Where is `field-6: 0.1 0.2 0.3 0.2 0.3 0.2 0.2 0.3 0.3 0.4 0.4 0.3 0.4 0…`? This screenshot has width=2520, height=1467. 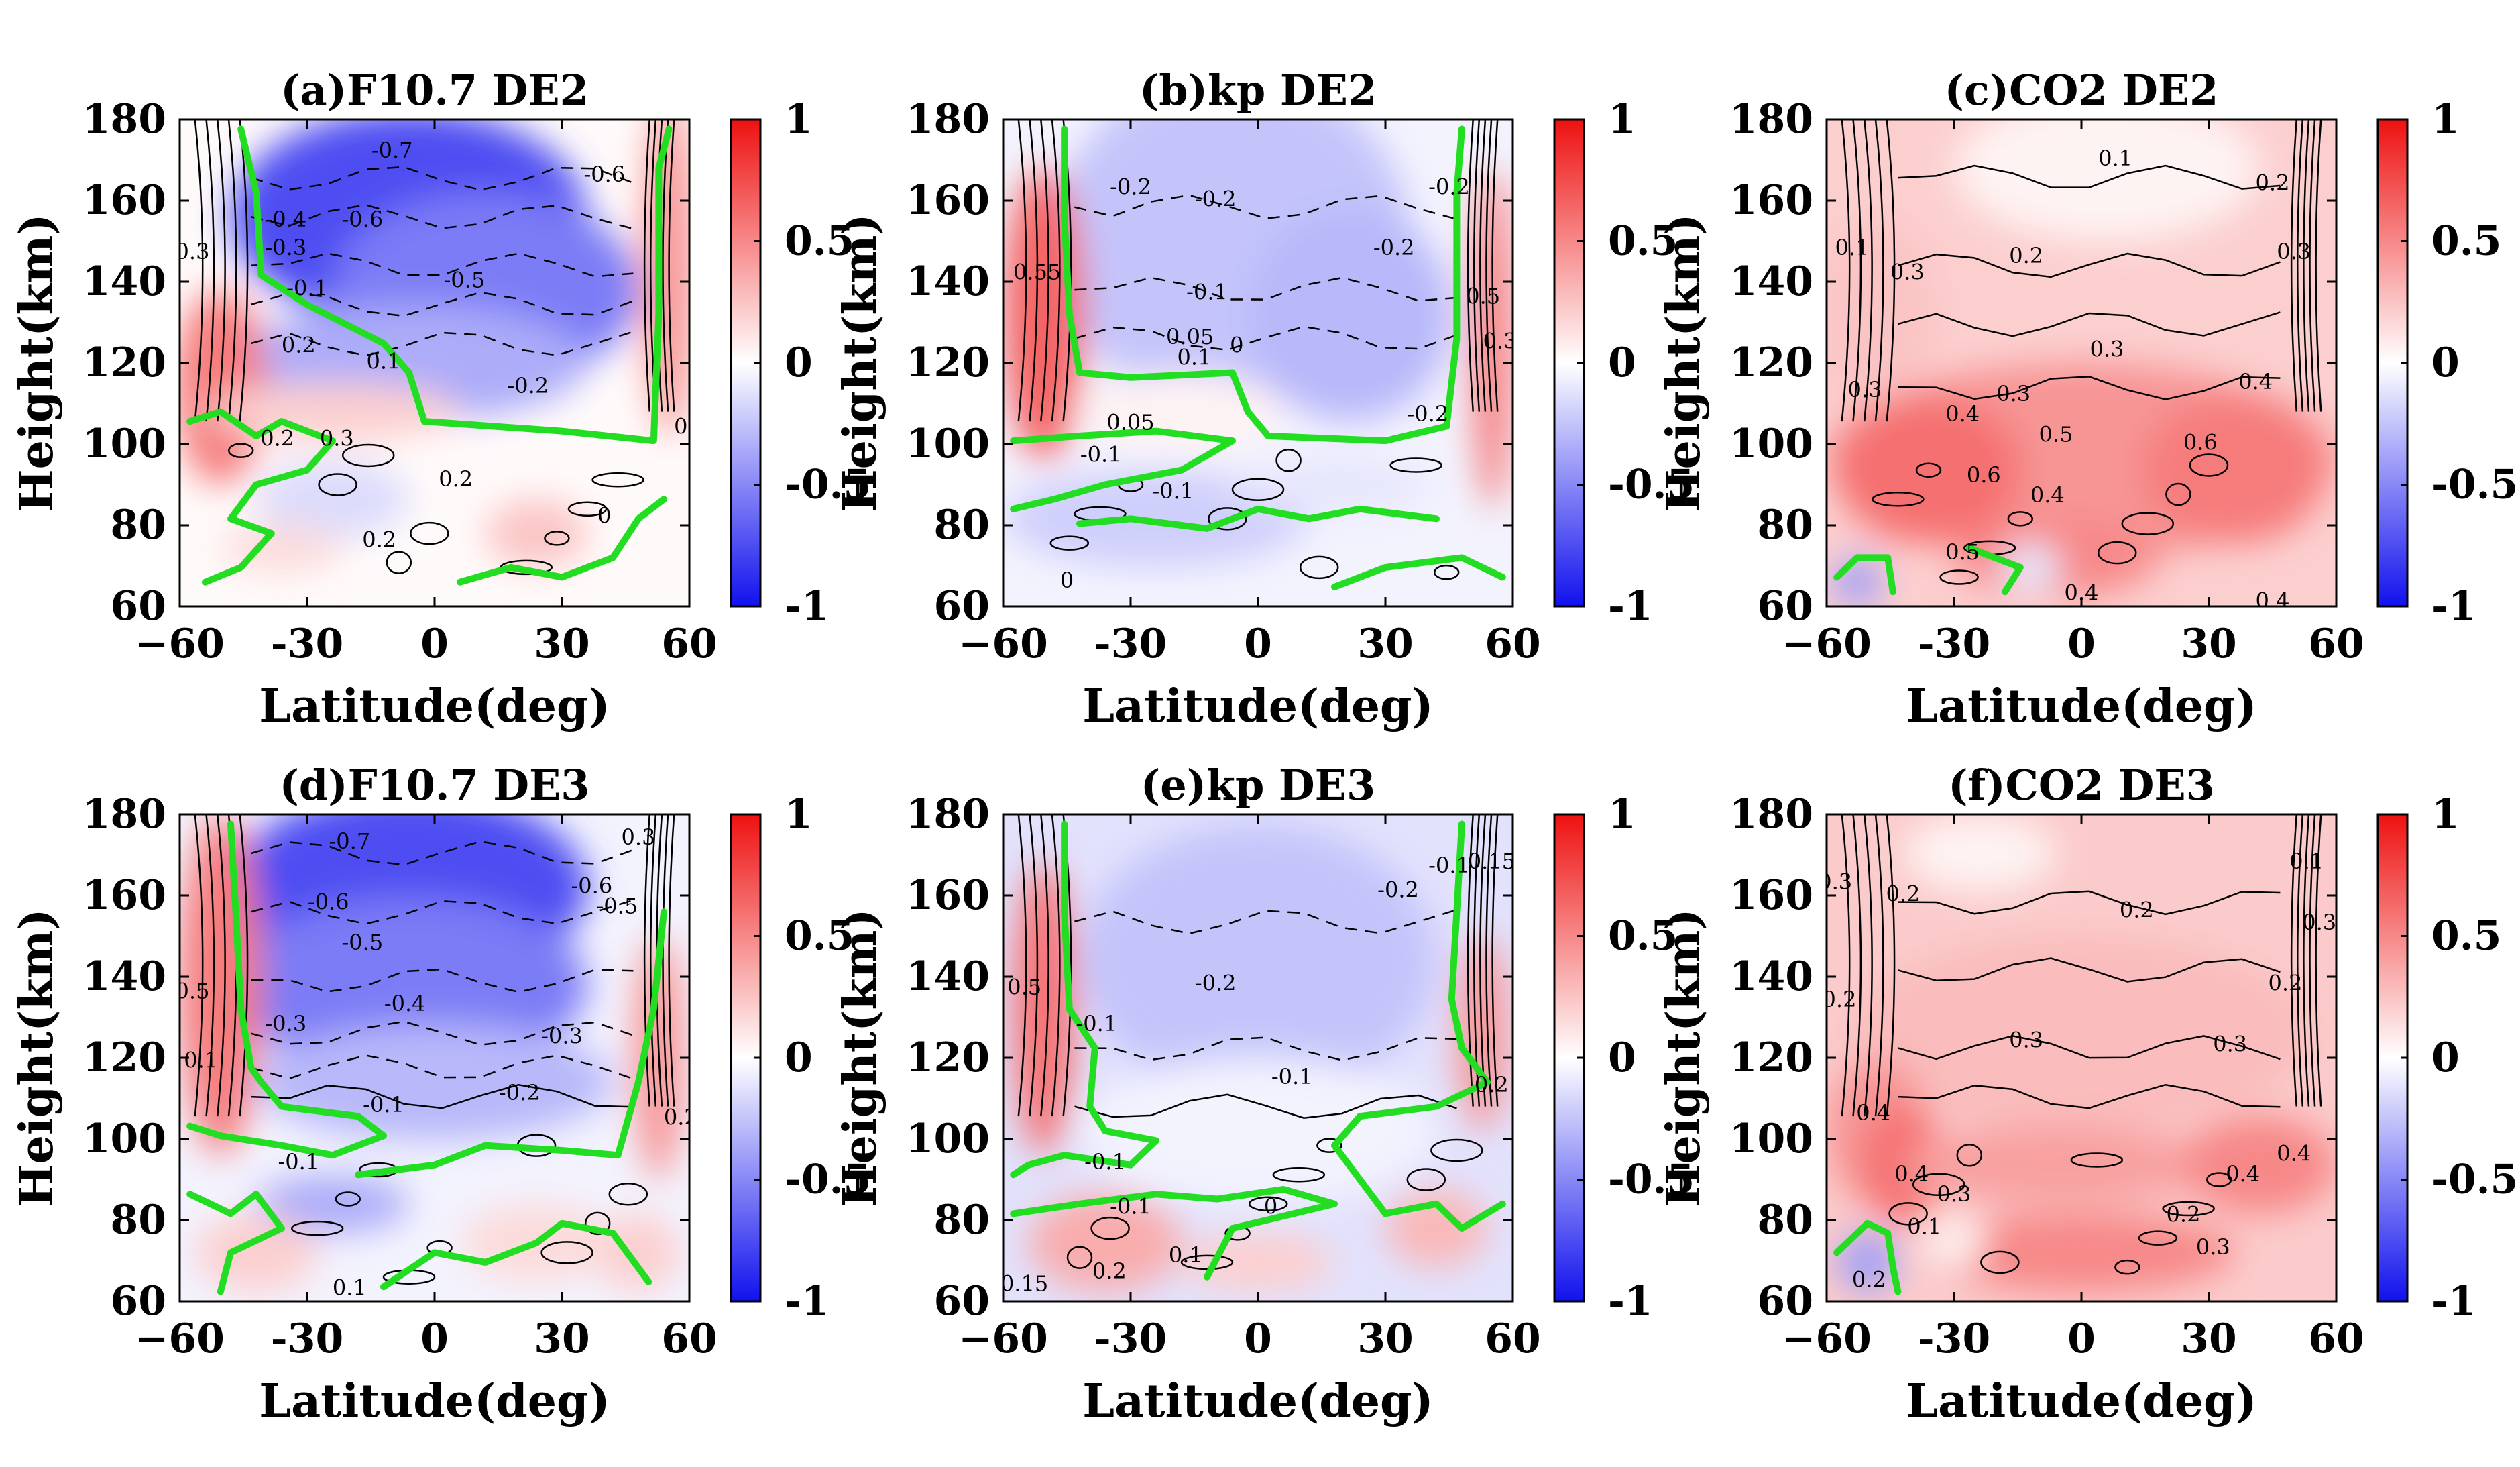
field-6: 0.1 0.2 0.3 0.2 0.3 0.2 0.2 0.3 0.3 0.4 0.4 0.3 0.4 0… is located at coordinates (2082, 1058).